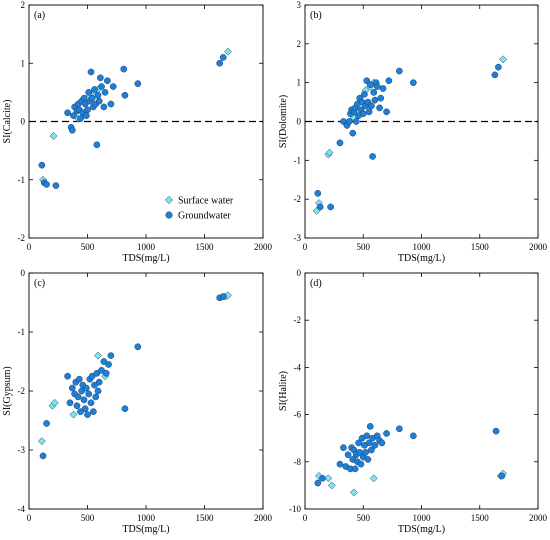 Image resolution: width=550 pixels, height=540 pixels. I want to click on y-tick-label: -3, so click(298, 238).